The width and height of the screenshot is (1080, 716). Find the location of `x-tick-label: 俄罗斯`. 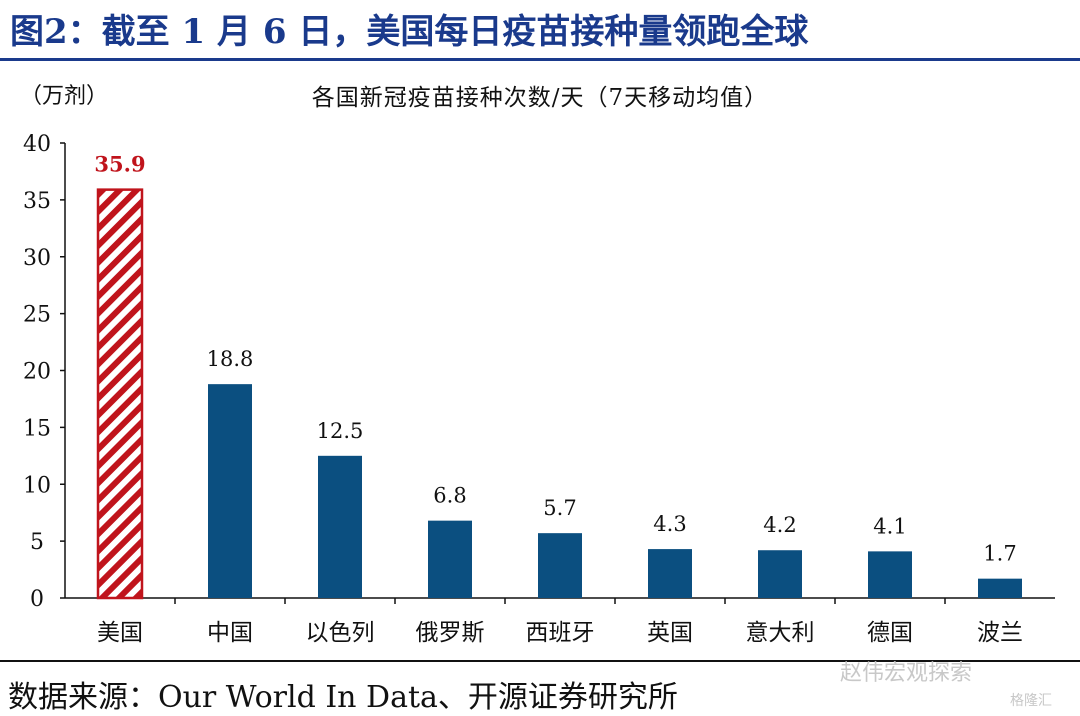

x-tick-label: 俄罗斯 is located at coordinates (450, 633).